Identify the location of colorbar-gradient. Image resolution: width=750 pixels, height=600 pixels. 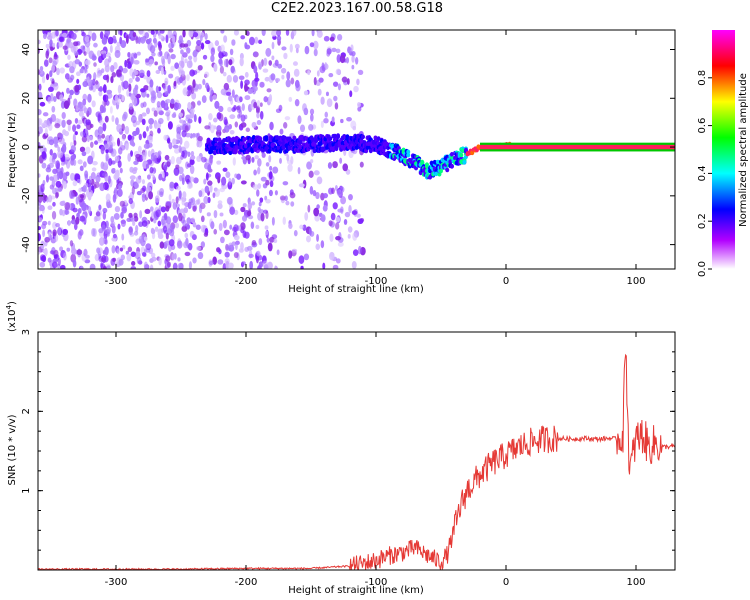
(723, 149).